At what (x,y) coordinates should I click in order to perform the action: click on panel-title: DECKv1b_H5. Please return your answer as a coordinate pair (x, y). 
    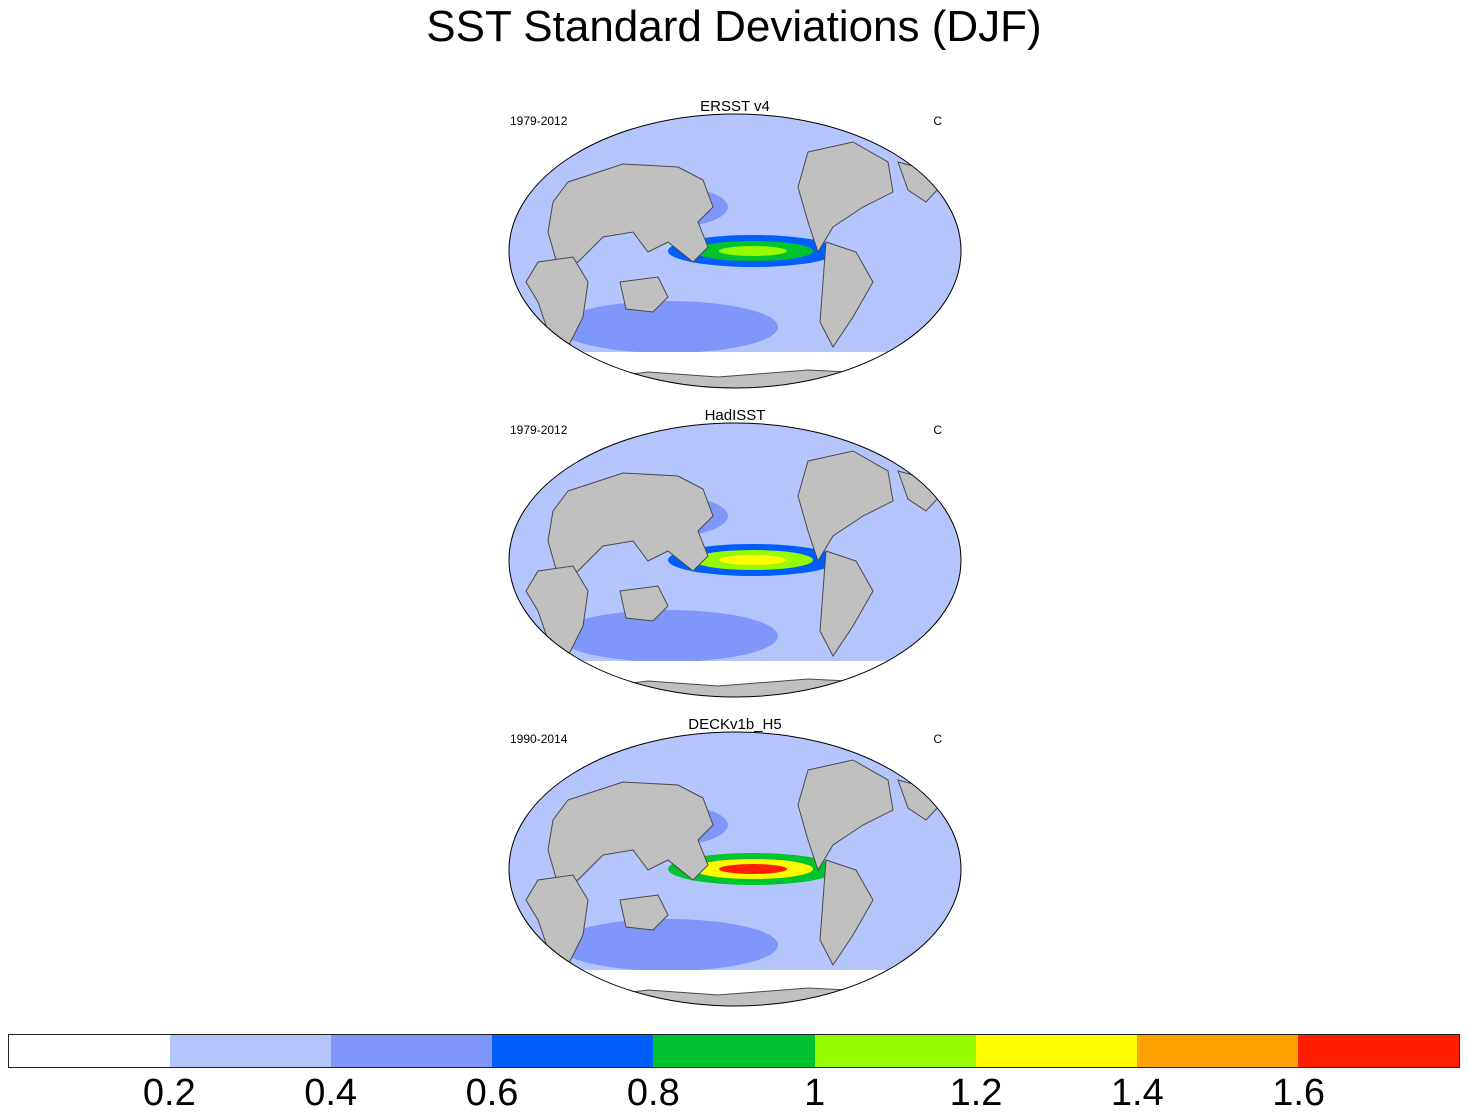
    Looking at the image, I should click on (735, 724).